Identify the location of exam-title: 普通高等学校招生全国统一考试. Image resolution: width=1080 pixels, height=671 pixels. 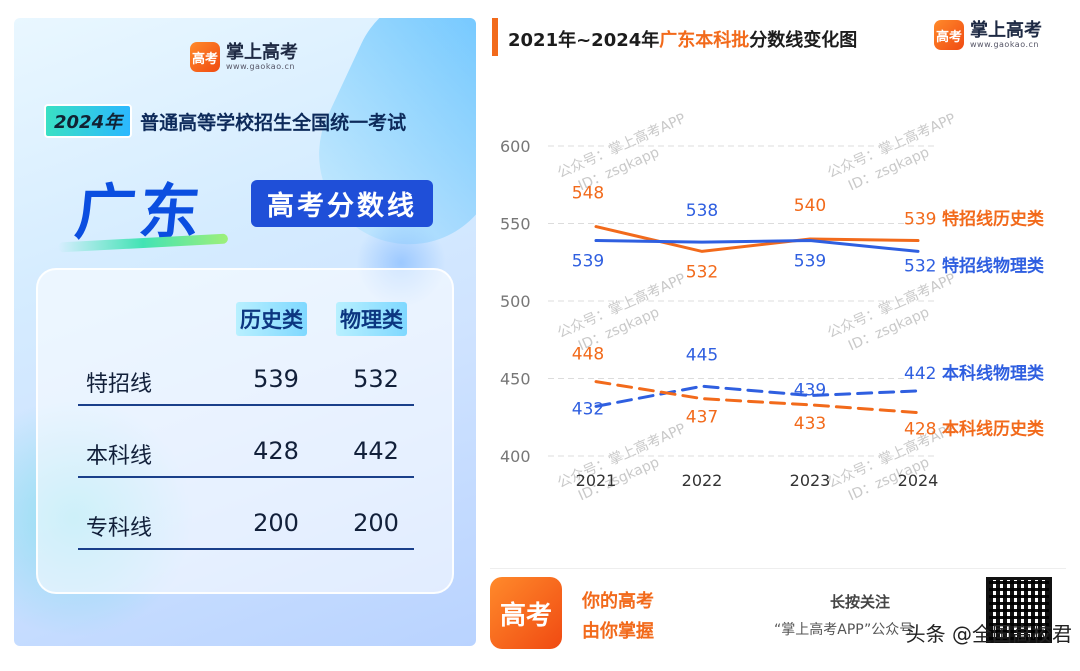
(273, 122).